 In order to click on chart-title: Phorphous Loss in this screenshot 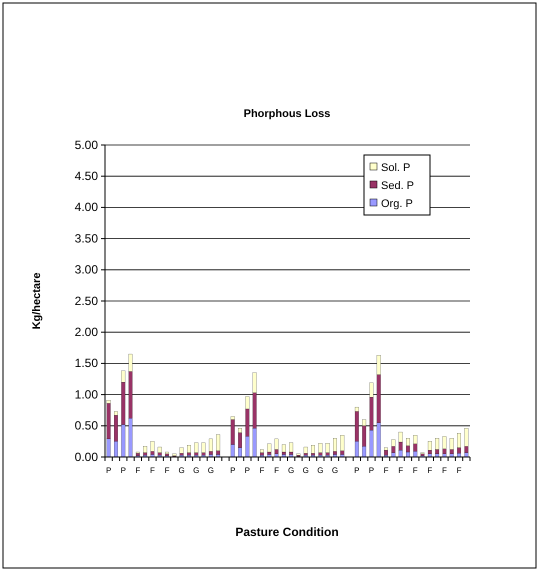, I will do `click(287, 114)`.